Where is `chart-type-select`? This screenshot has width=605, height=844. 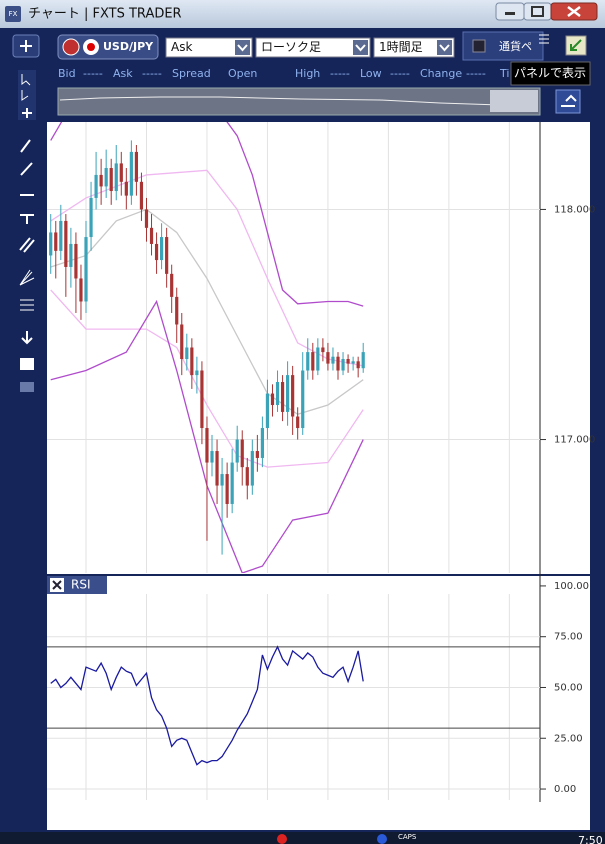 chart-type-select is located at coordinates (313, 47).